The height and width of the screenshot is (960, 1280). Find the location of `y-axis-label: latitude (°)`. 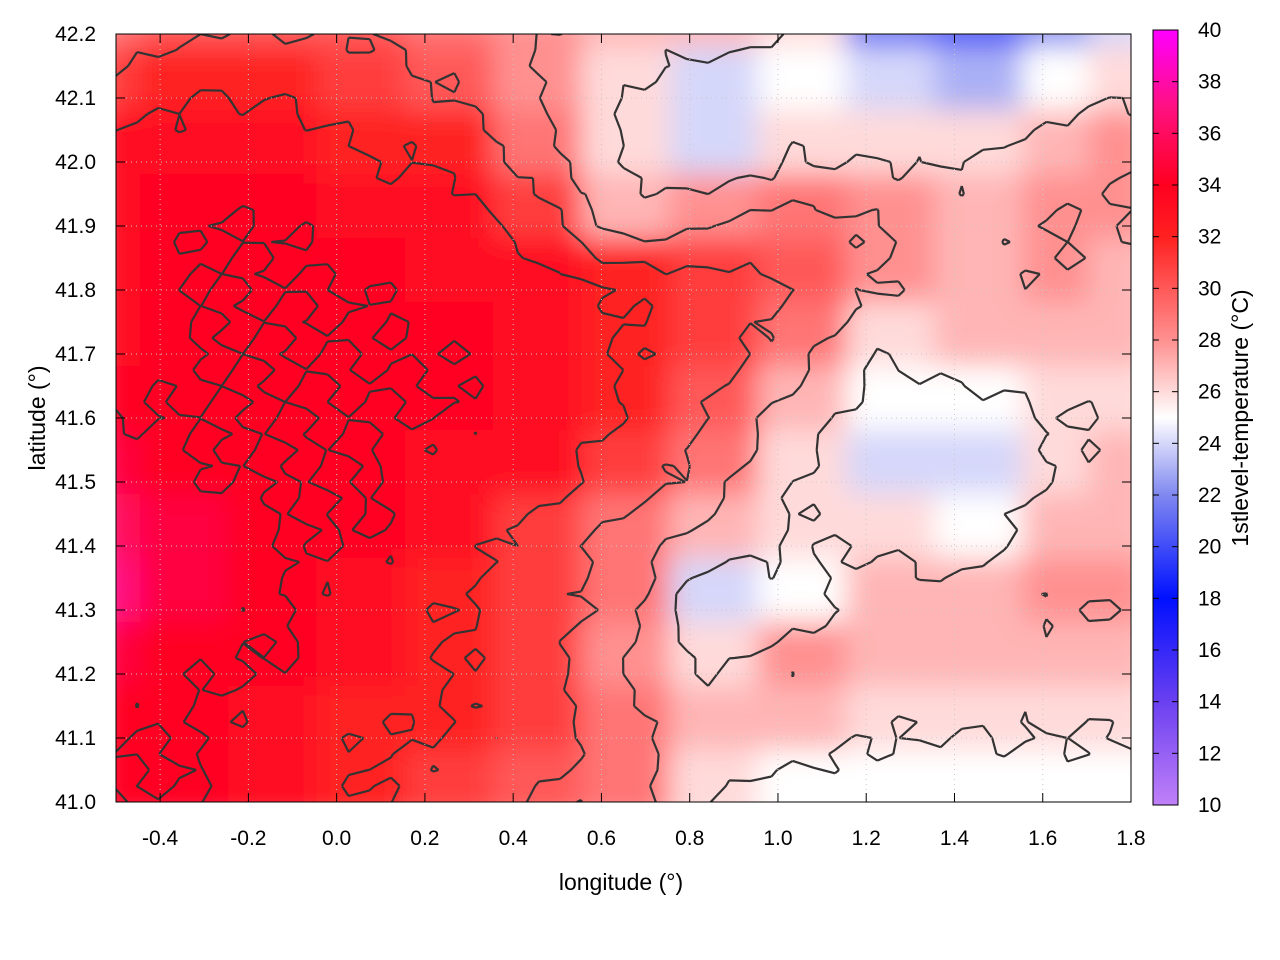

y-axis-label: latitude (°) is located at coordinates (37, 417).